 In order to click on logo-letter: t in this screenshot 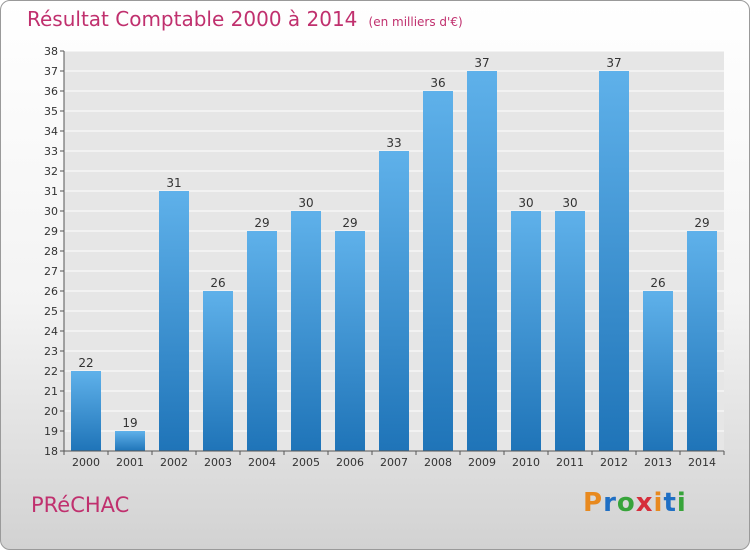, I will do `click(670, 503)`.